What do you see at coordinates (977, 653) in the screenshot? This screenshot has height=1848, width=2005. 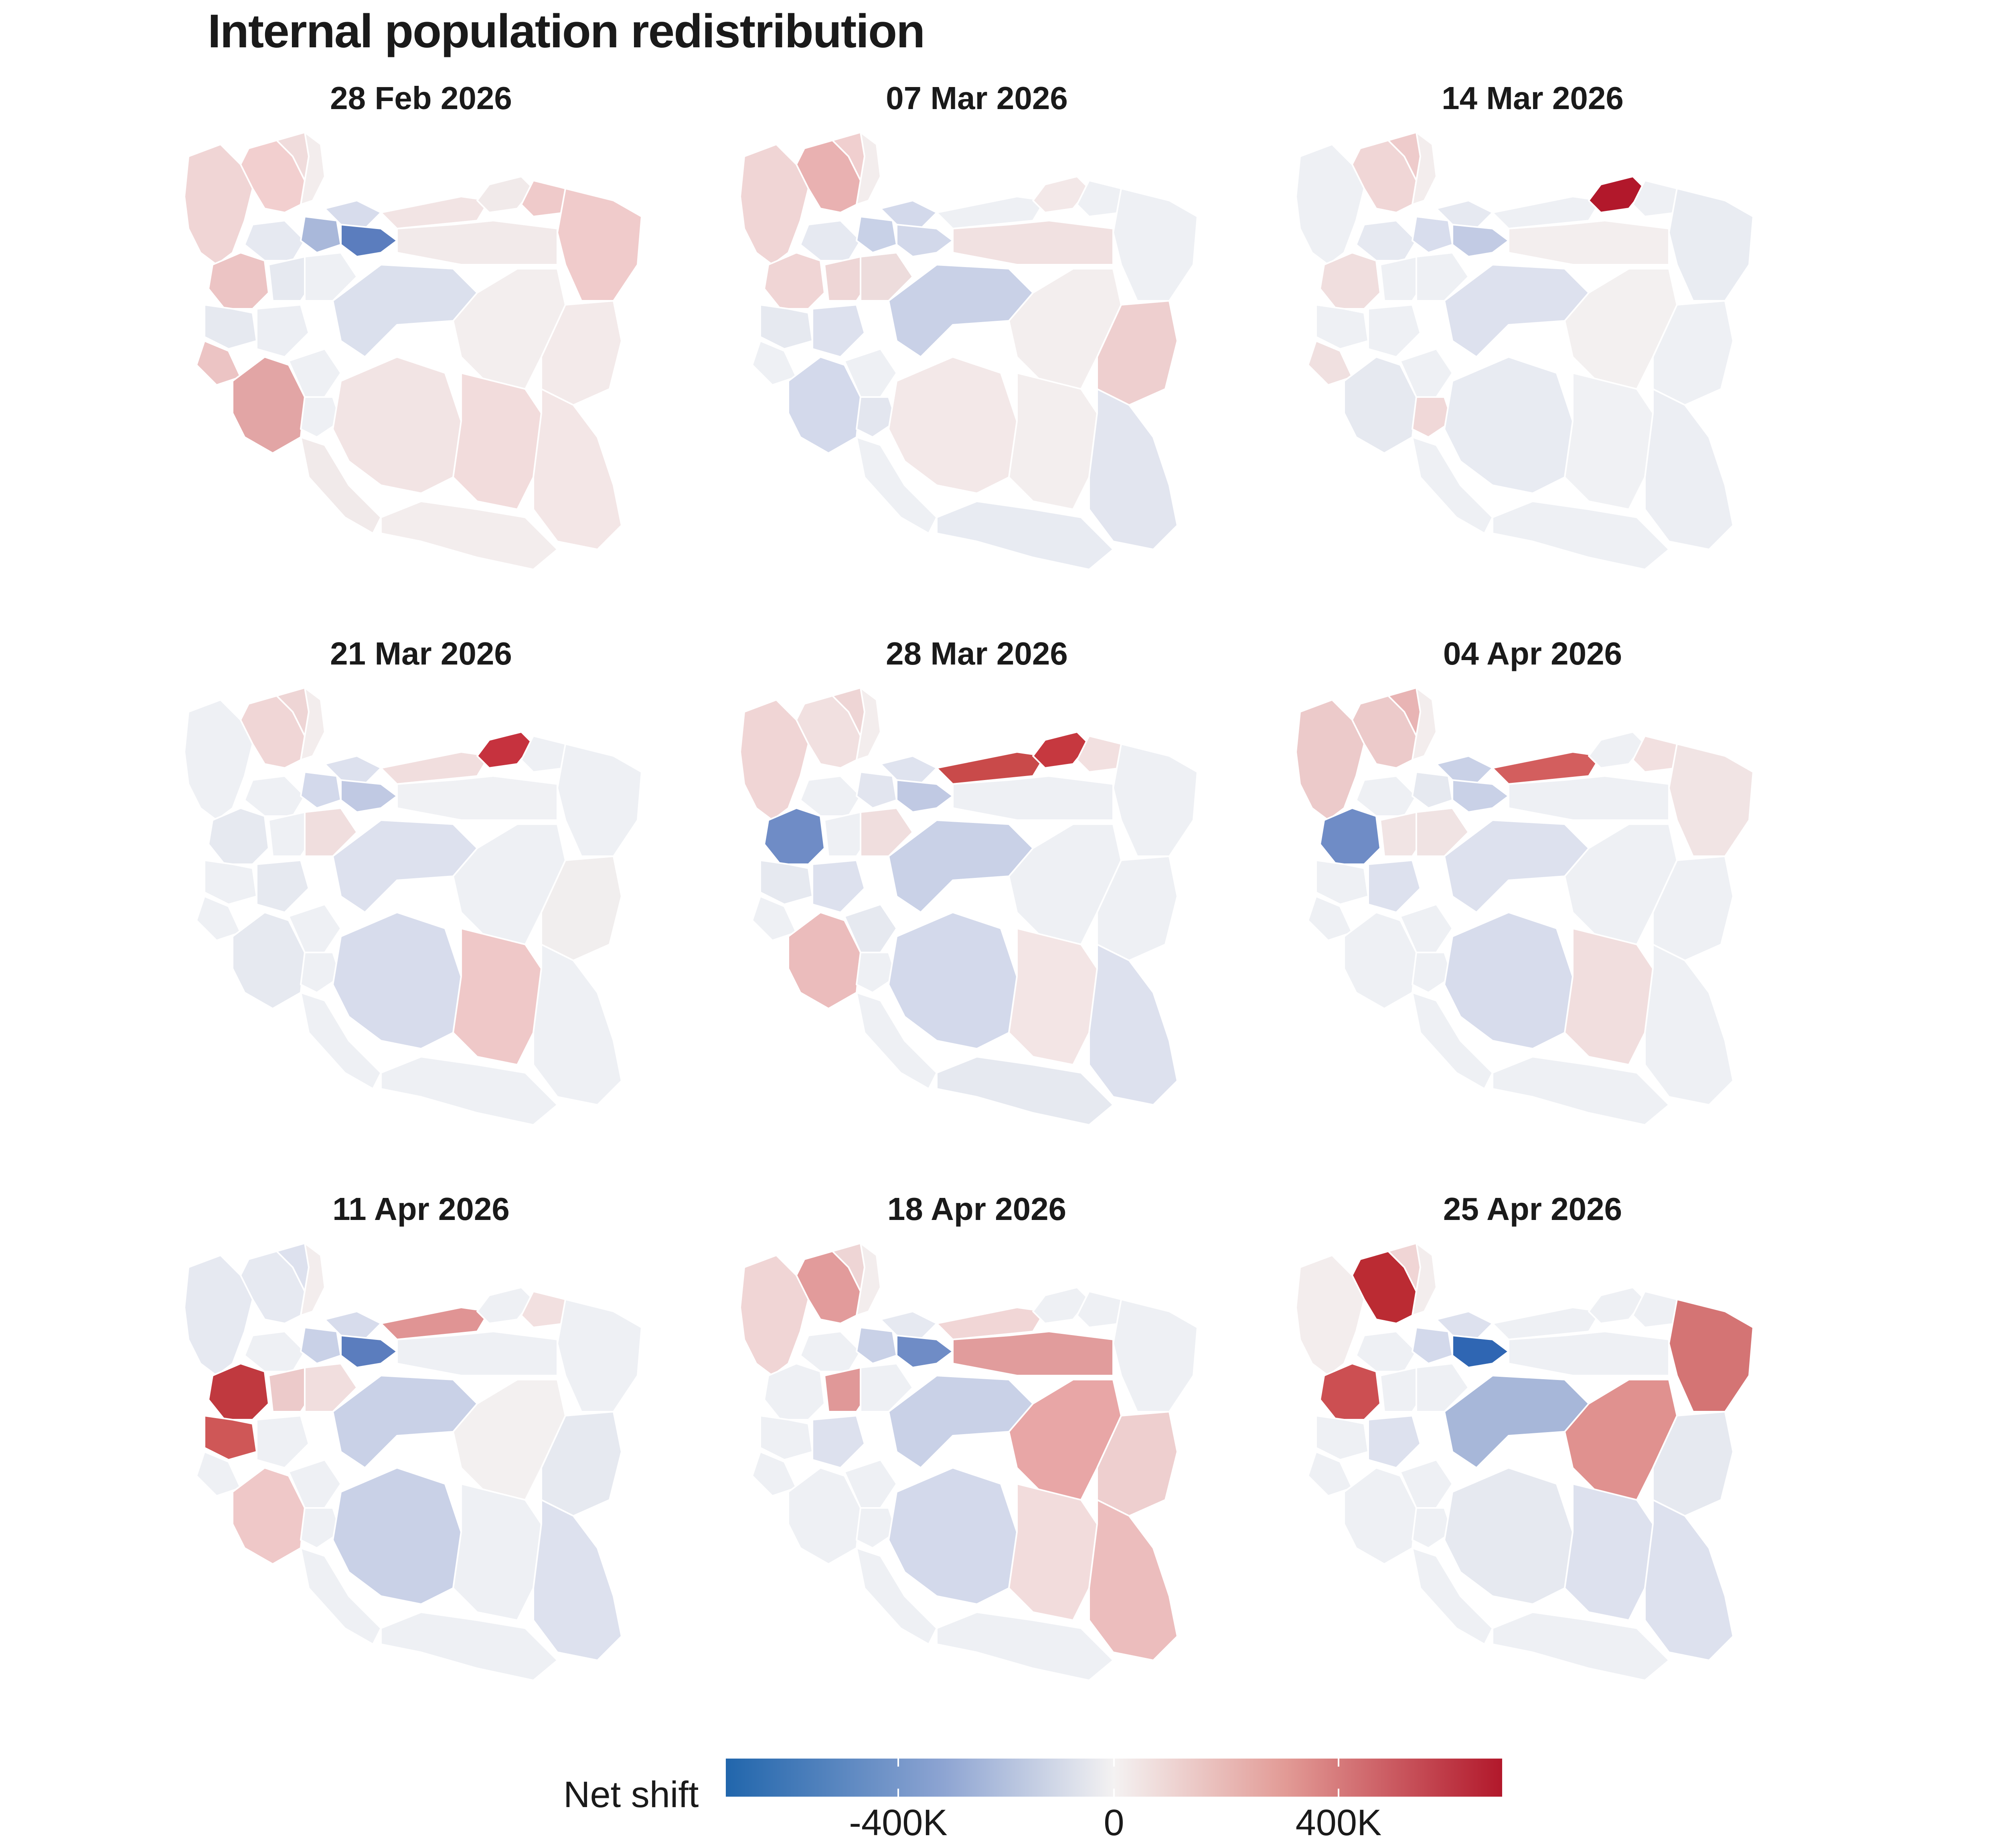 I see `panel-date-title: 28 Mar 2026` at bounding box center [977, 653].